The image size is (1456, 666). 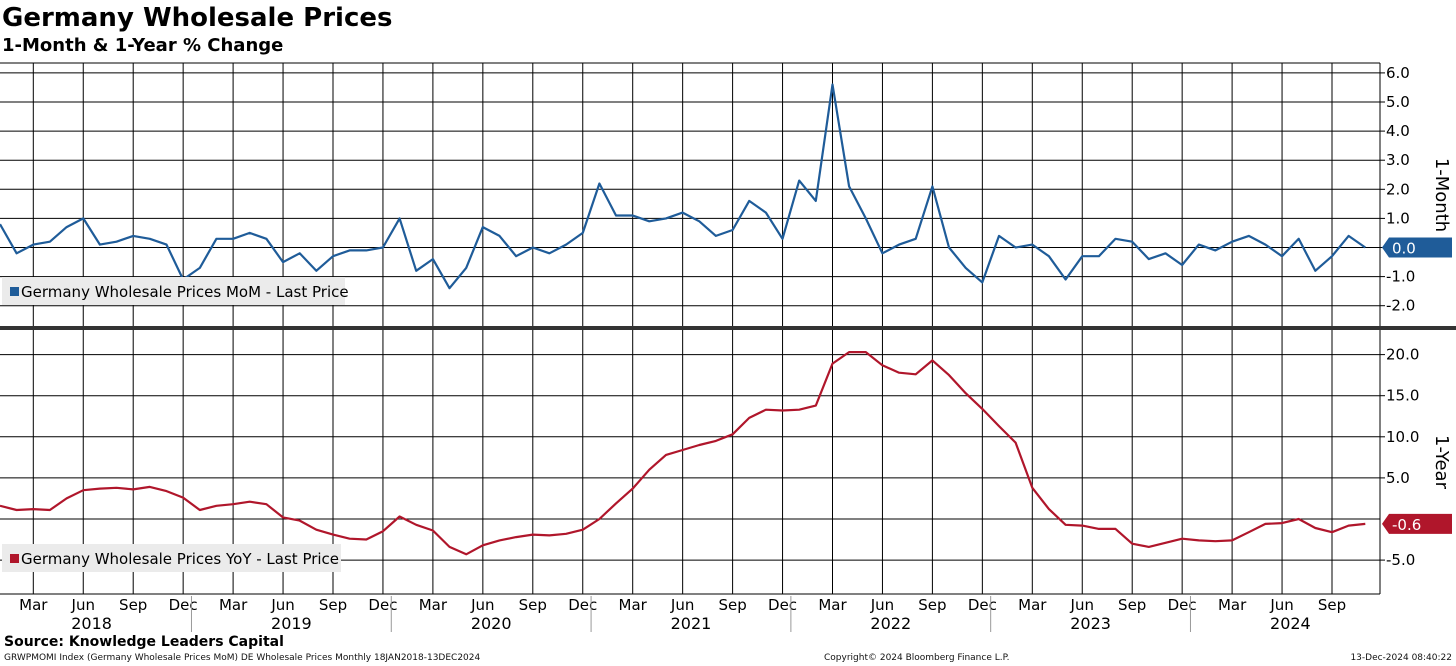 I want to click on y-axis-title: 1-Year, so click(x=1441, y=462).